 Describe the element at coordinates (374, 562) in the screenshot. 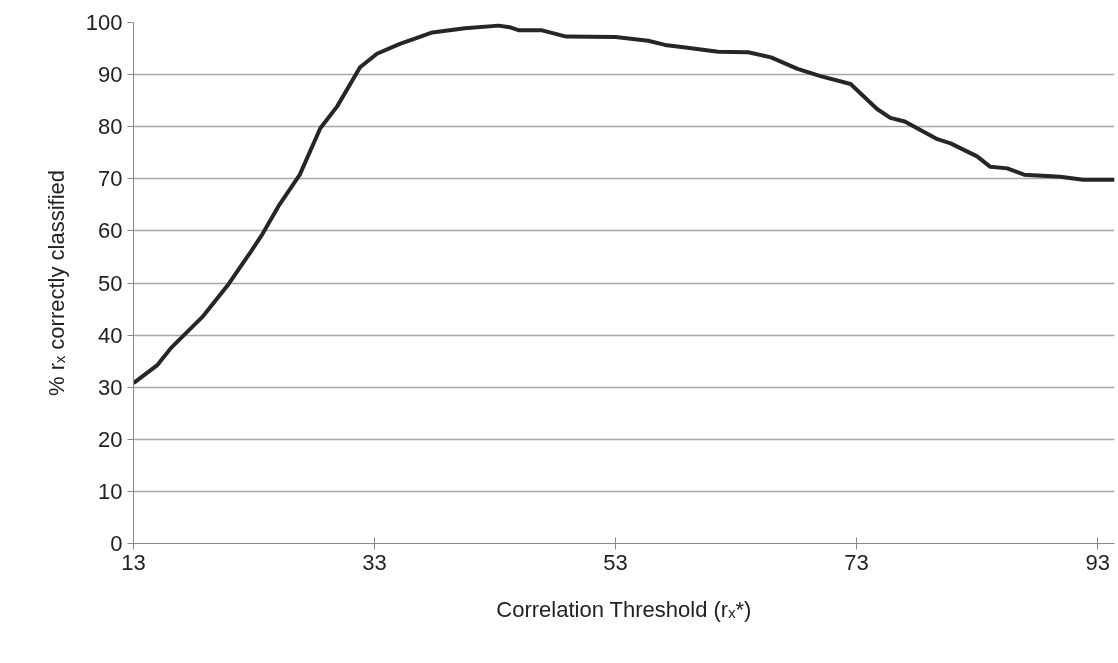

I see `x-tick-label: 33` at that location.